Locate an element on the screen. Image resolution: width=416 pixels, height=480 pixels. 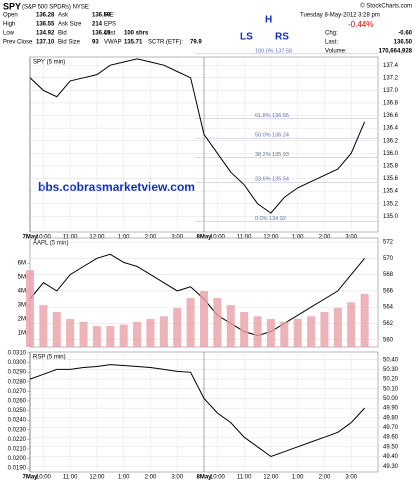
y2-tick-label: 1M is located at coordinates (22, 334).